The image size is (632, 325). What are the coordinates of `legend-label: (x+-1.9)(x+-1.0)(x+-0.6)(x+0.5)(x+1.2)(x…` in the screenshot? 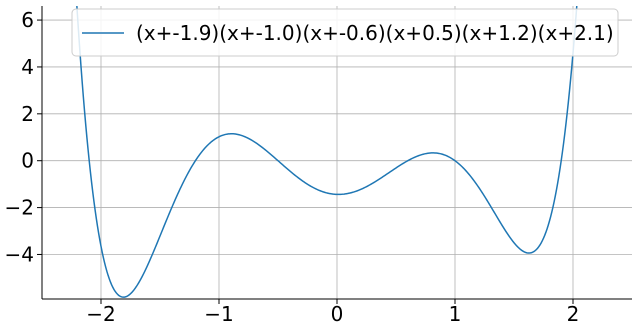 It's located at (375, 33).